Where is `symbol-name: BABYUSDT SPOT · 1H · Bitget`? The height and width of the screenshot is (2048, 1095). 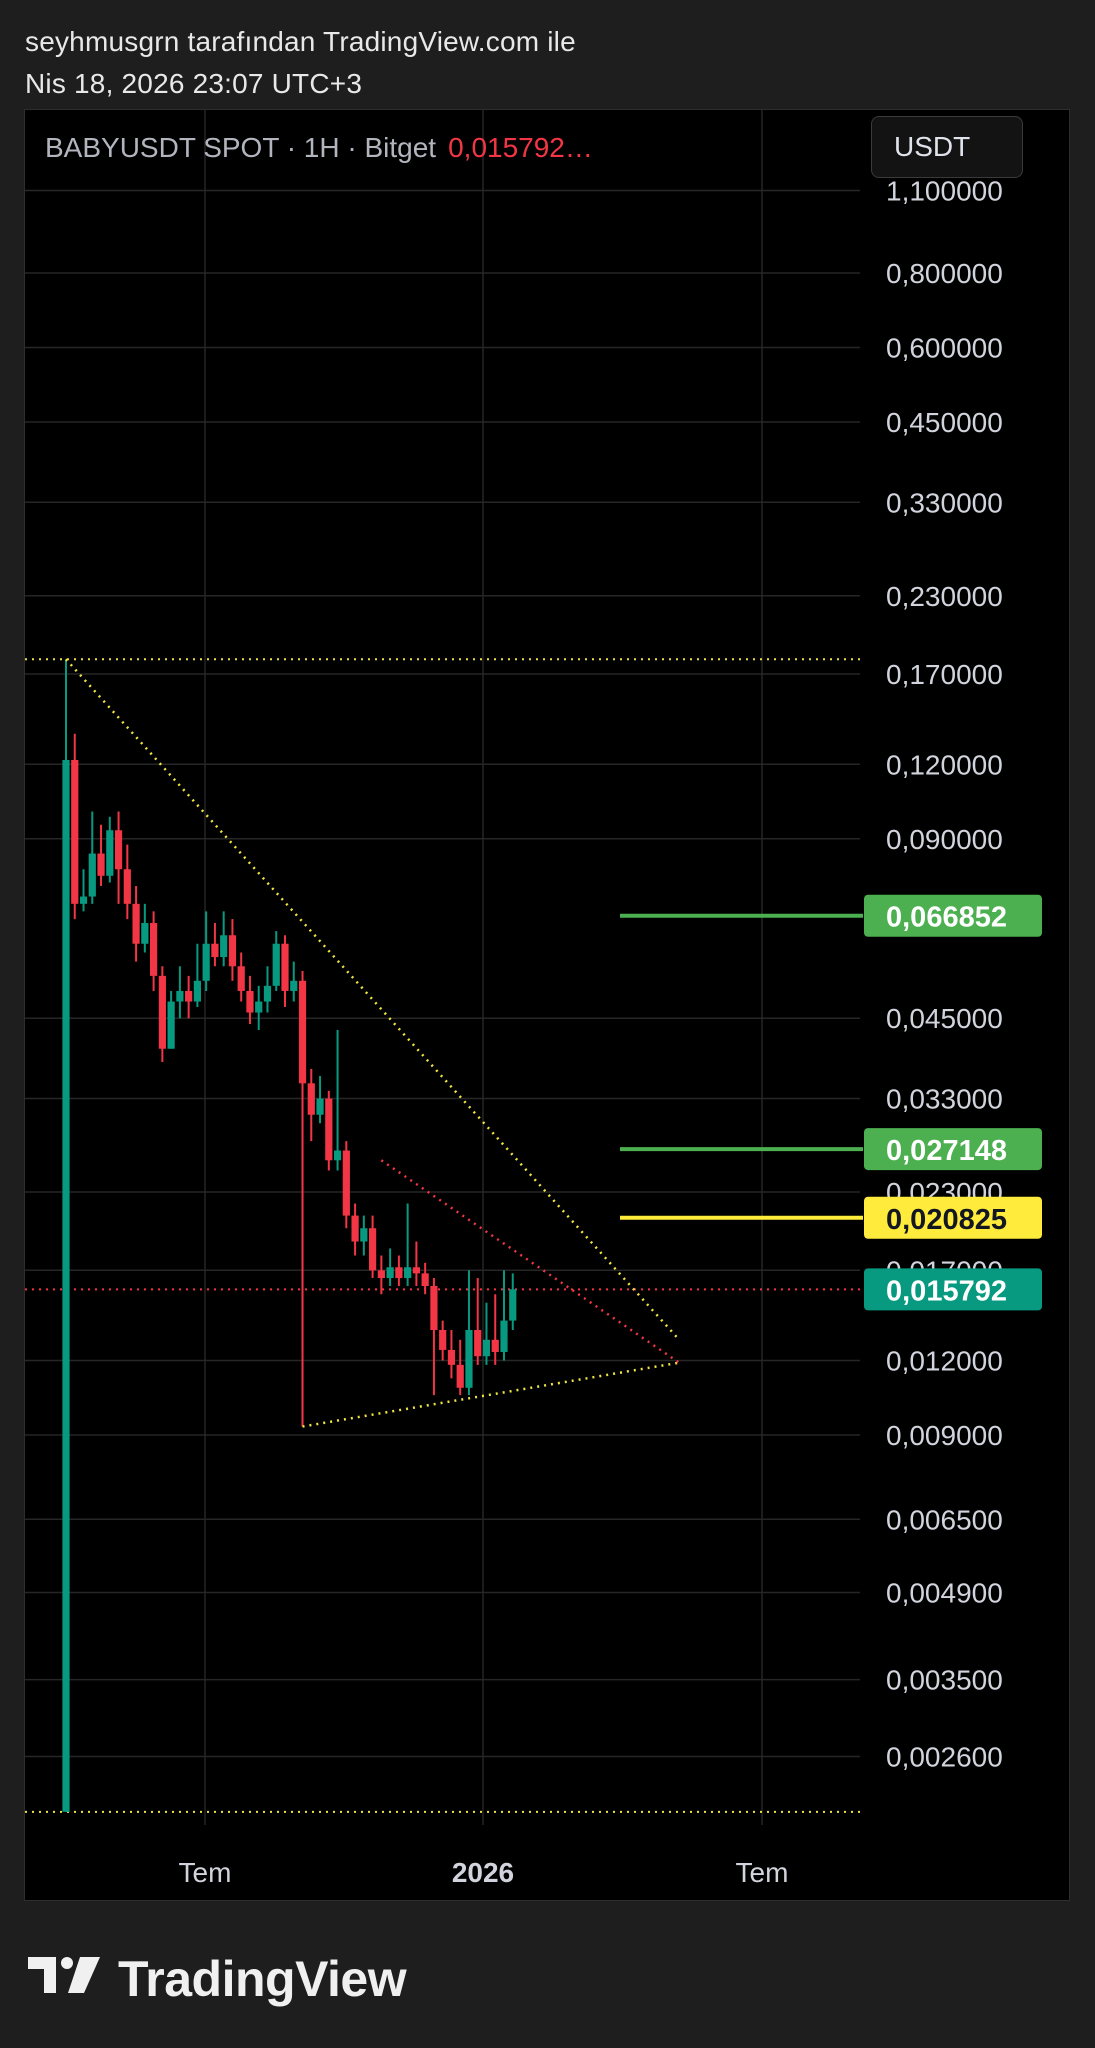
symbol-name: BABYUSDT SPOT · 1H · Bitget is located at coordinates (241, 147).